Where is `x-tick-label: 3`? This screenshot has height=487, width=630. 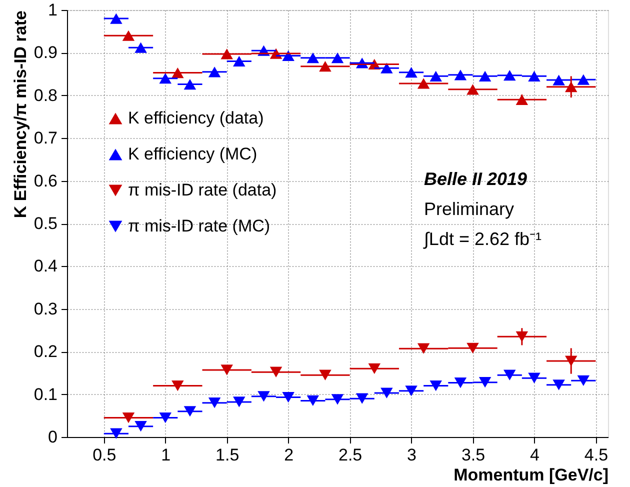 x-tick-label: 3 is located at coordinates (412, 455).